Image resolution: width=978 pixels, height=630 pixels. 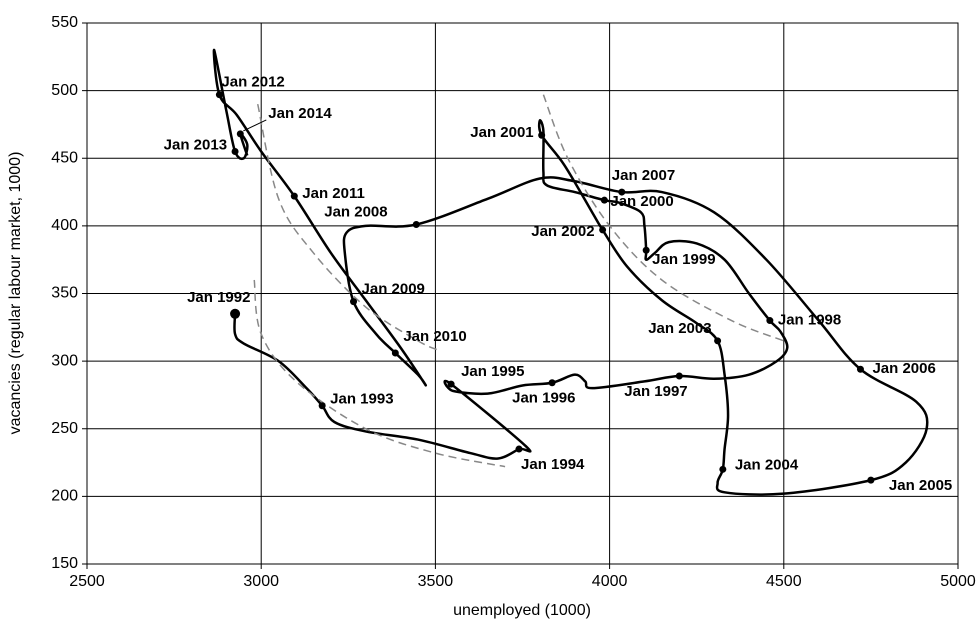 I want to click on point-label: Jan 2002, so click(x=562, y=231).